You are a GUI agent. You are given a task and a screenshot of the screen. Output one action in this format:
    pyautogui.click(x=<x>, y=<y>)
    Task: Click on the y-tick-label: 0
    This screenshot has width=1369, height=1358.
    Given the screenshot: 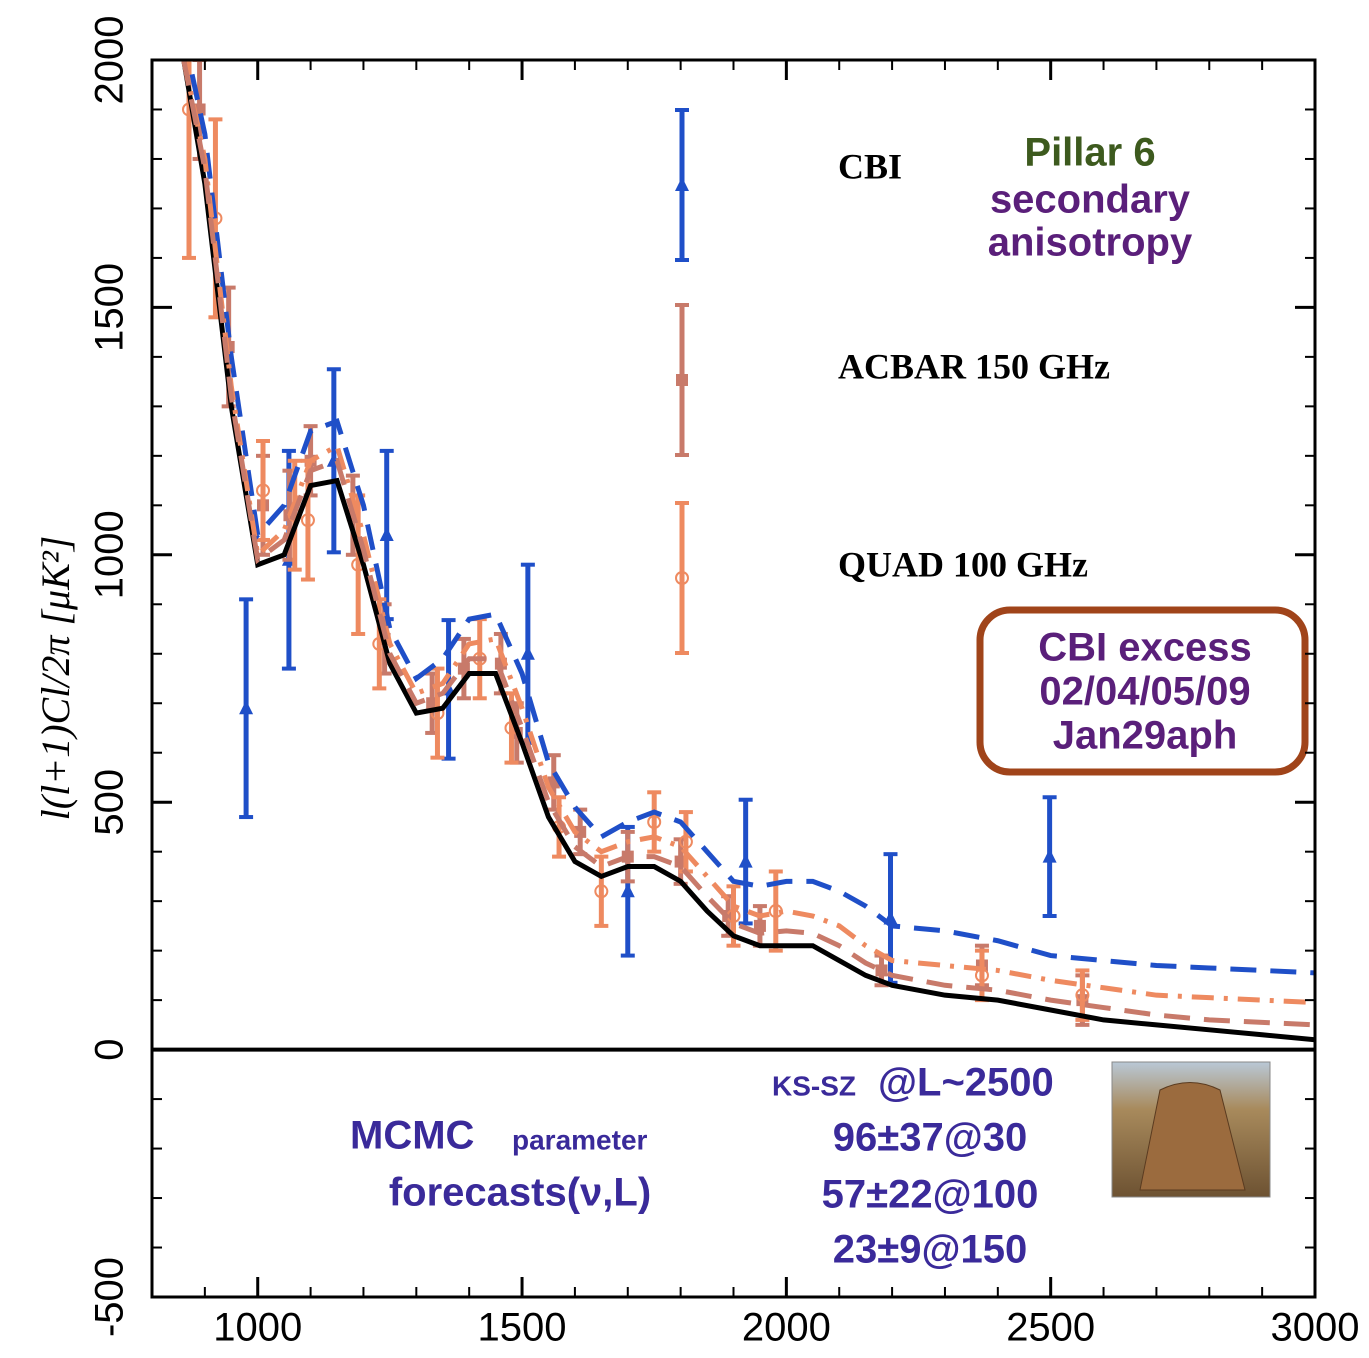 What is the action you would take?
    pyautogui.click(x=110, y=1049)
    